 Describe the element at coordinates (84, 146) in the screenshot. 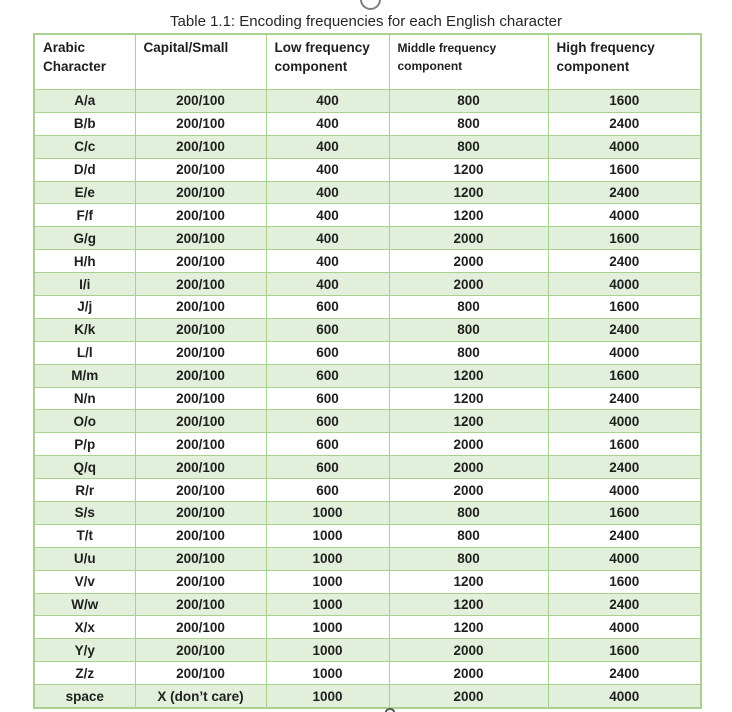

I see `character-cell: C/c` at that location.